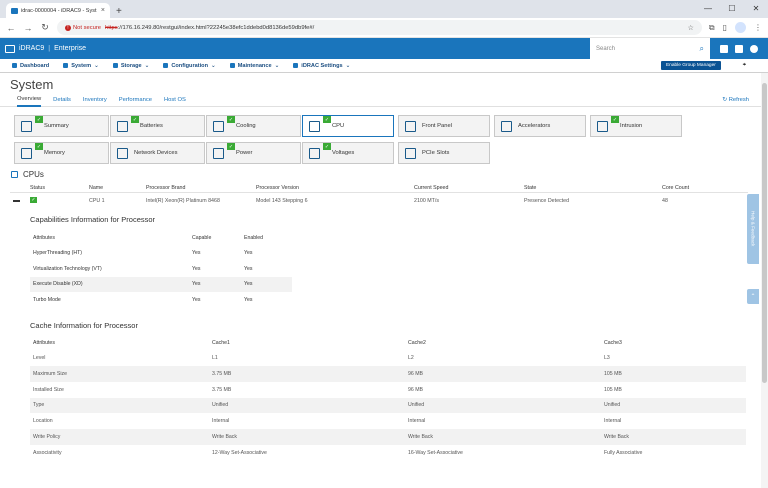 This screenshot has height=488, width=768. What do you see at coordinates (540, 126) in the screenshot?
I see `tile-accelerators: Accelerators` at bounding box center [540, 126].